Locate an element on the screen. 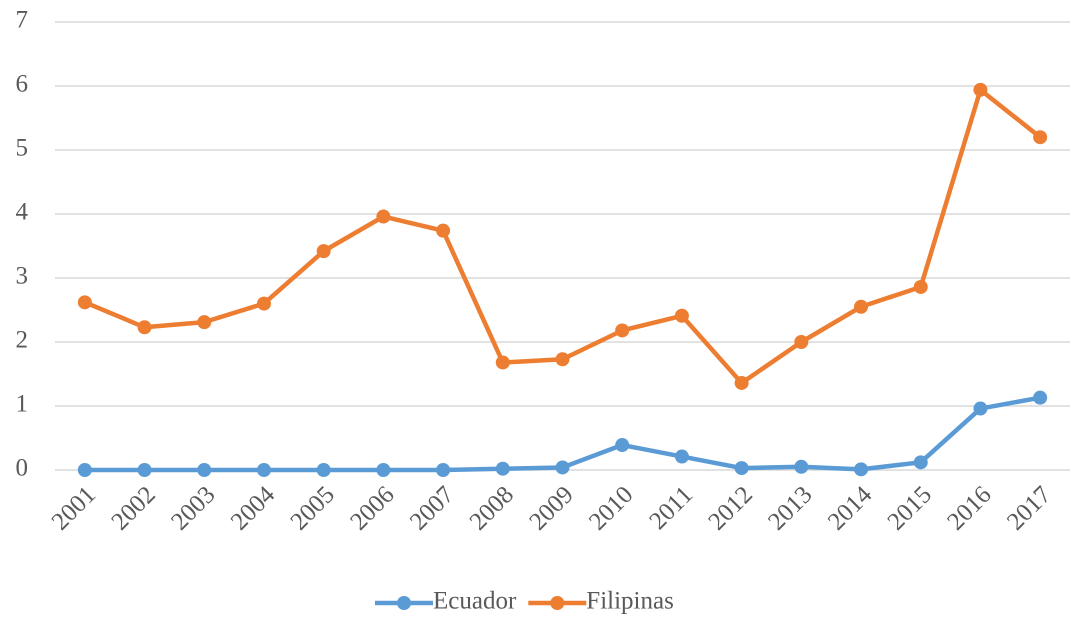 This screenshot has height=618, width=1070. y-tick-label: 6 is located at coordinates (22, 84).